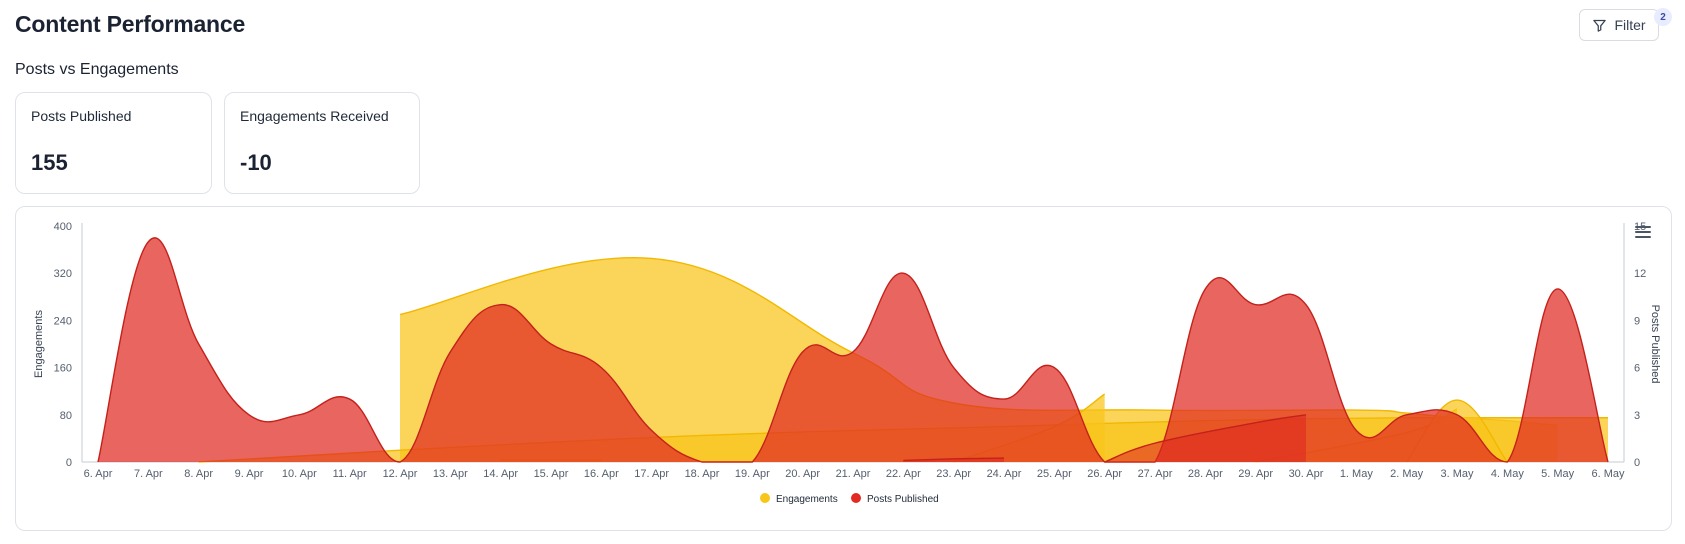 This screenshot has height=544, width=1685. Describe the element at coordinates (651, 474) in the screenshot. I see `x-tick-label: 17. Apr` at that location.